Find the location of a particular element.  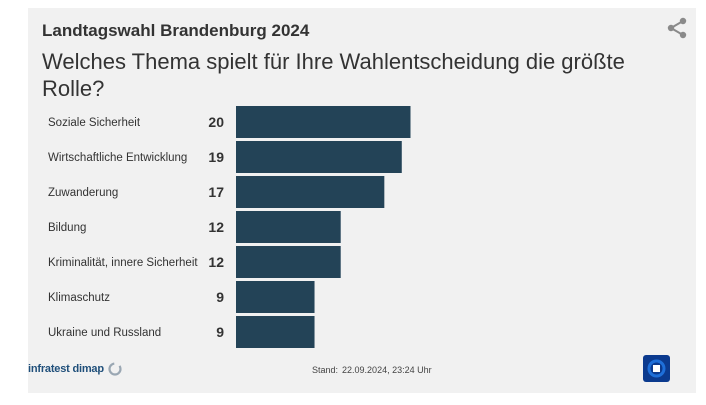

category-label: Zuwanderung is located at coordinates (83, 193).